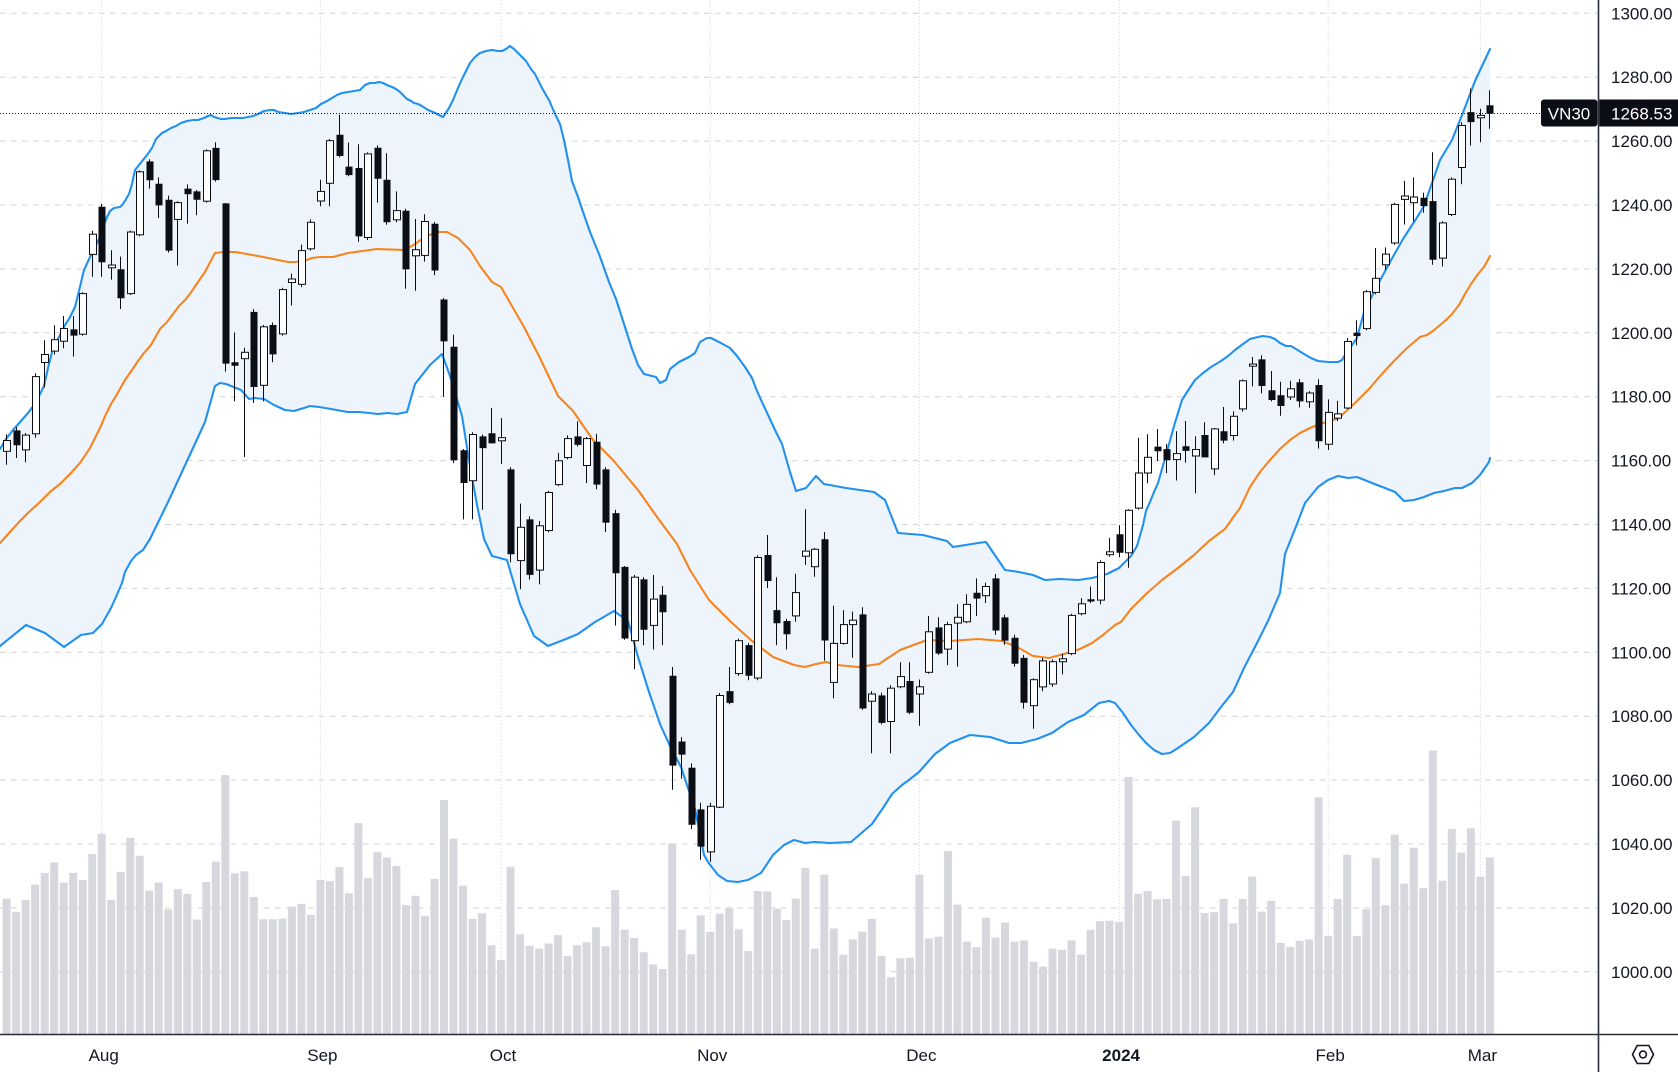  Describe the element at coordinates (1641, 269) in the screenshot. I see `svg-text: 1220.00` at that location.